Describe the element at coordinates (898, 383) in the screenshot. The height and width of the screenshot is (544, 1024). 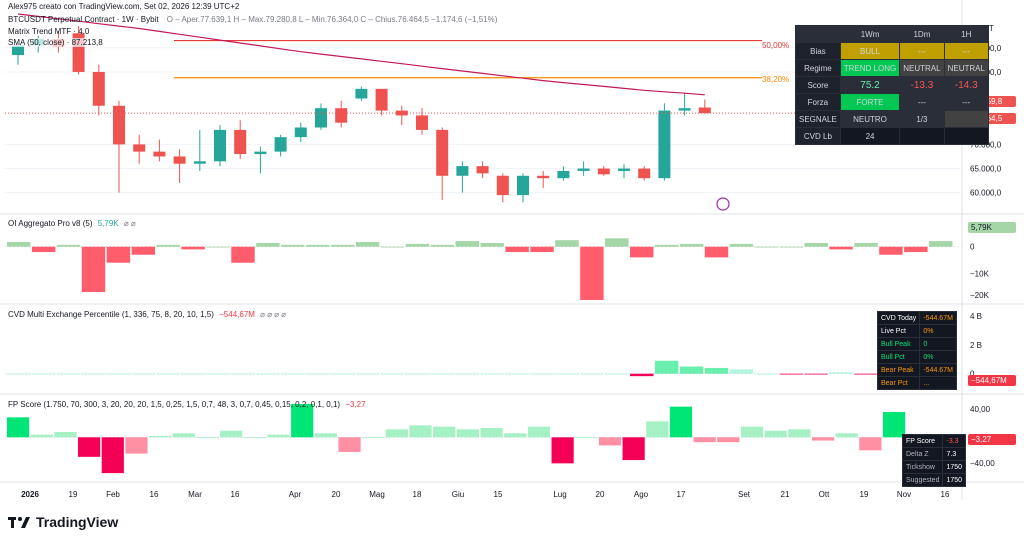
I see `side-table-key: Bear Pct` at that location.